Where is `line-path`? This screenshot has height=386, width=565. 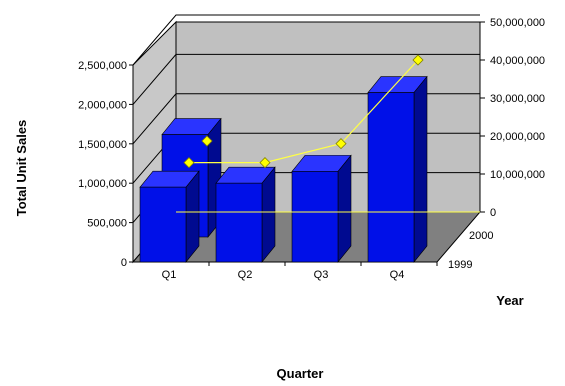 line-path is located at coordinates (304, 111).